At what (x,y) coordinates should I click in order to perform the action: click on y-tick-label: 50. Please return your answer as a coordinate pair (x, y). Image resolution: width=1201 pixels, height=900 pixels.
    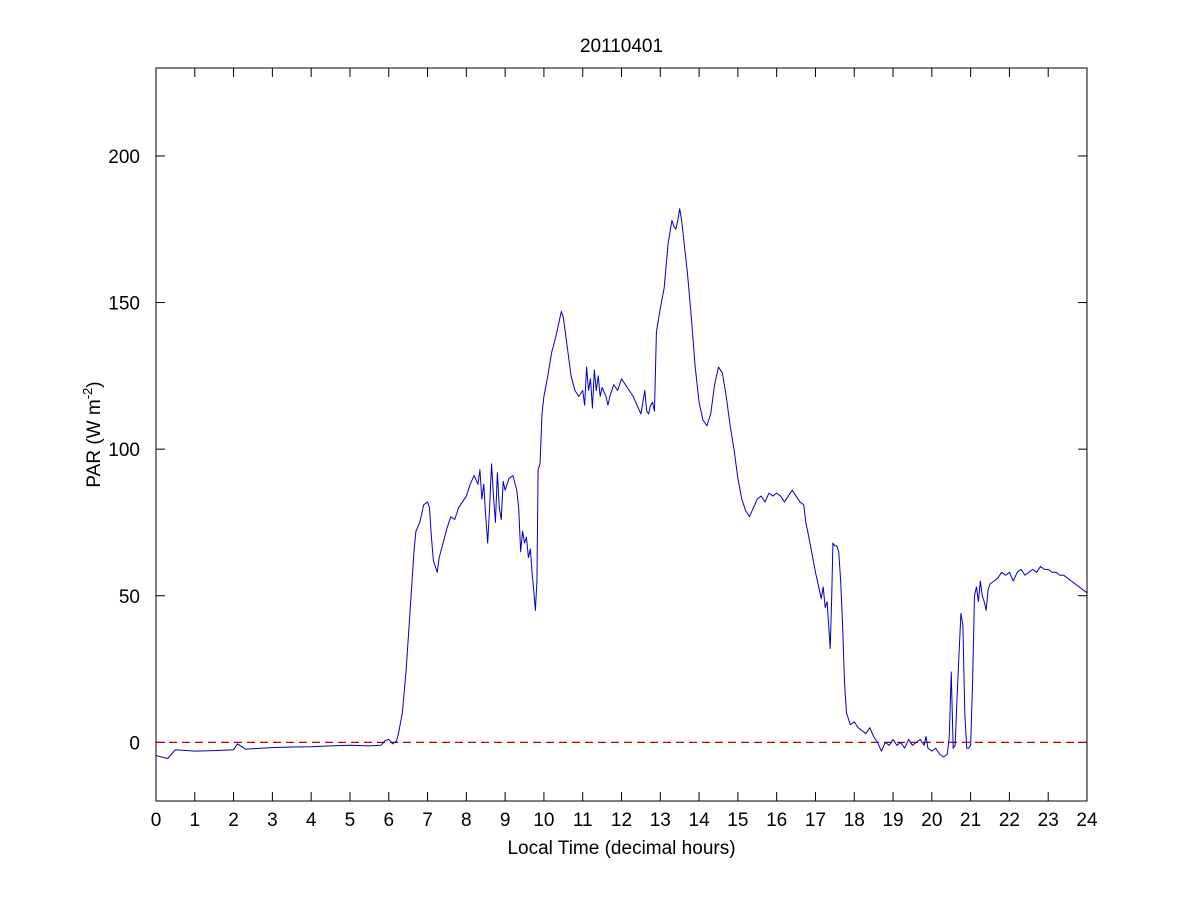
    Looking at the image, I should click on (129, 597).